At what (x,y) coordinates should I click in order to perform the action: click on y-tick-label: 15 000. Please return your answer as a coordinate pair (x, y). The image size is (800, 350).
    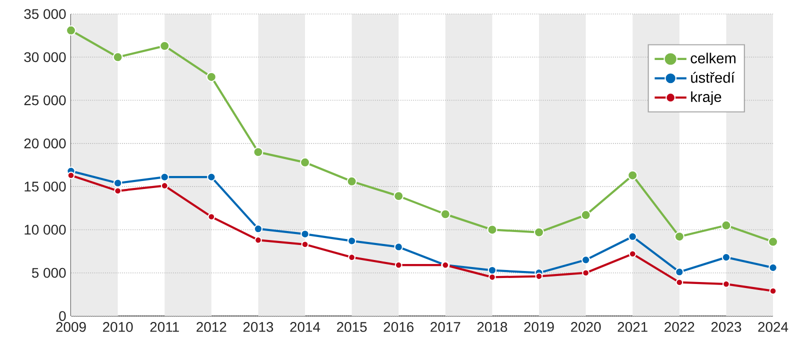
    Looking at the image, I should click on (45, 187).